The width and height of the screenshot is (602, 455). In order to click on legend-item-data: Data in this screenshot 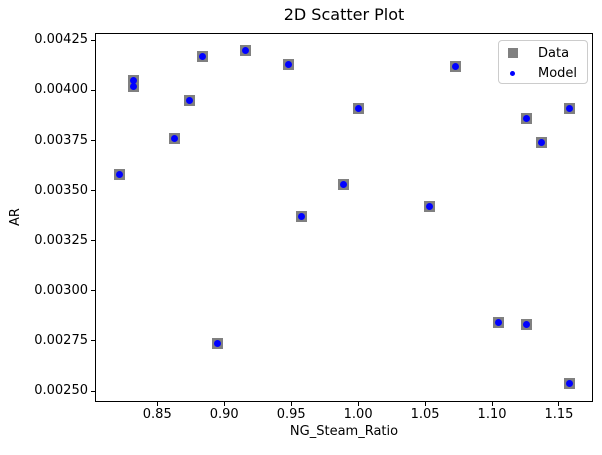, I will do `click(543, 53)`.